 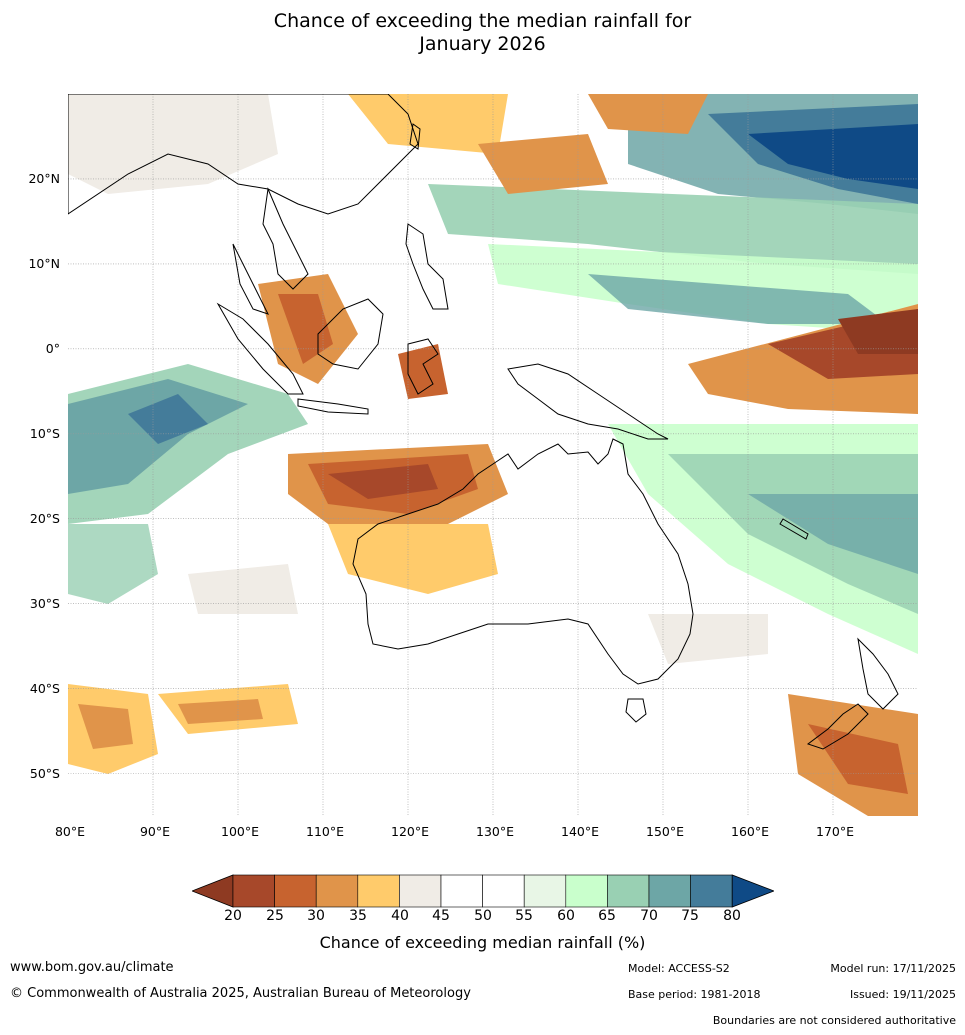 What do you see at coordinates (566, 916) in the screenshot?
I see `colorbar-tick: 60` at bounding box center [566, 916].